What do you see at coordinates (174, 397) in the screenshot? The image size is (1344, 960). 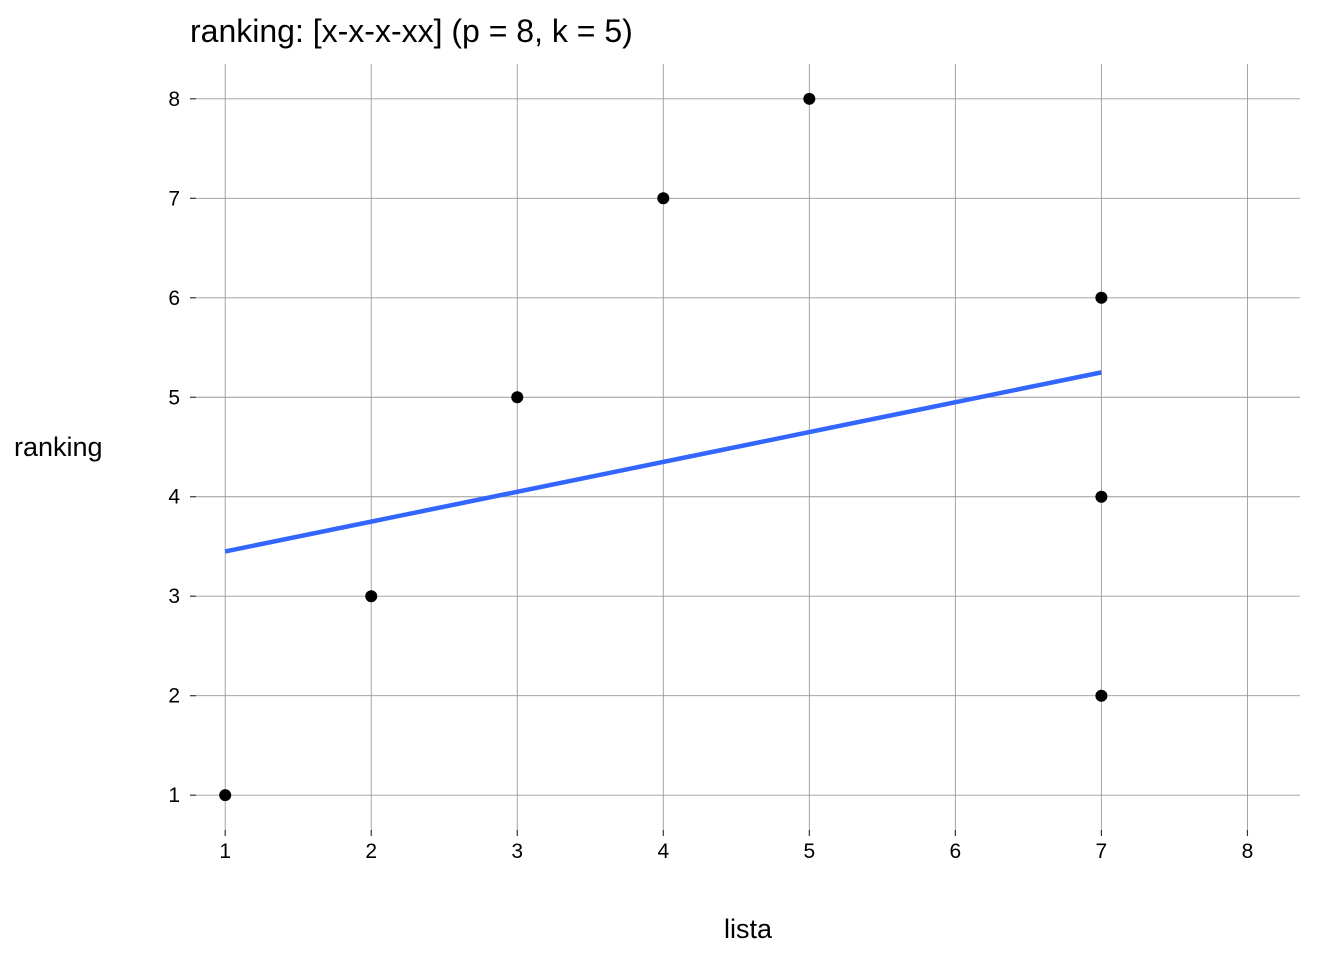 I see `y-tick-label: 5` at bounding box center [174, 397].